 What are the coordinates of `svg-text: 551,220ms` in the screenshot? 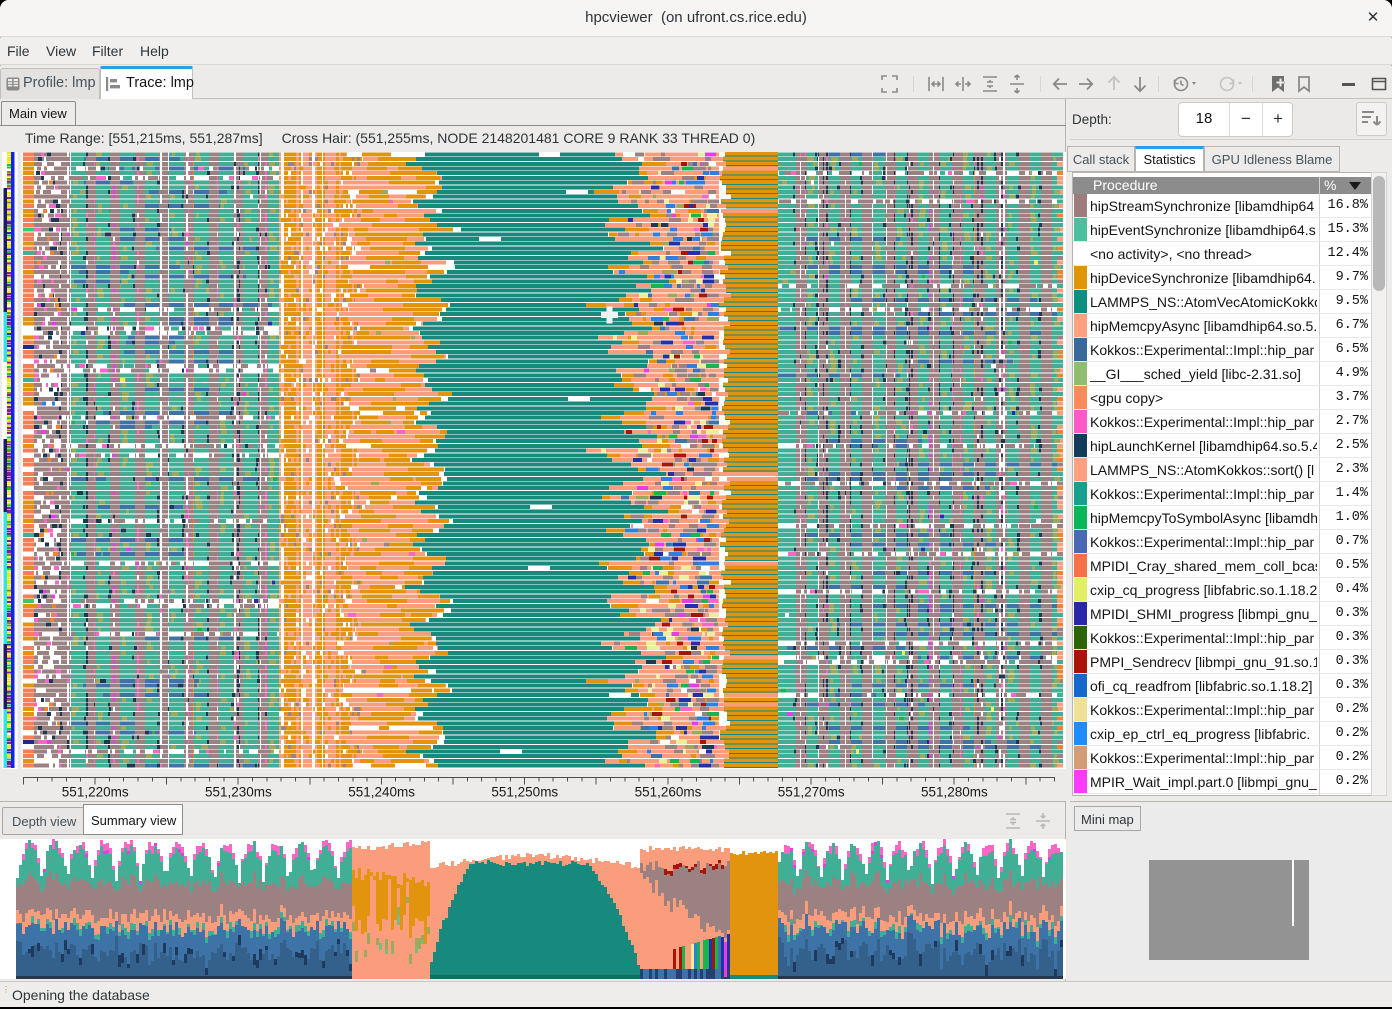 It's located at (95, 792).